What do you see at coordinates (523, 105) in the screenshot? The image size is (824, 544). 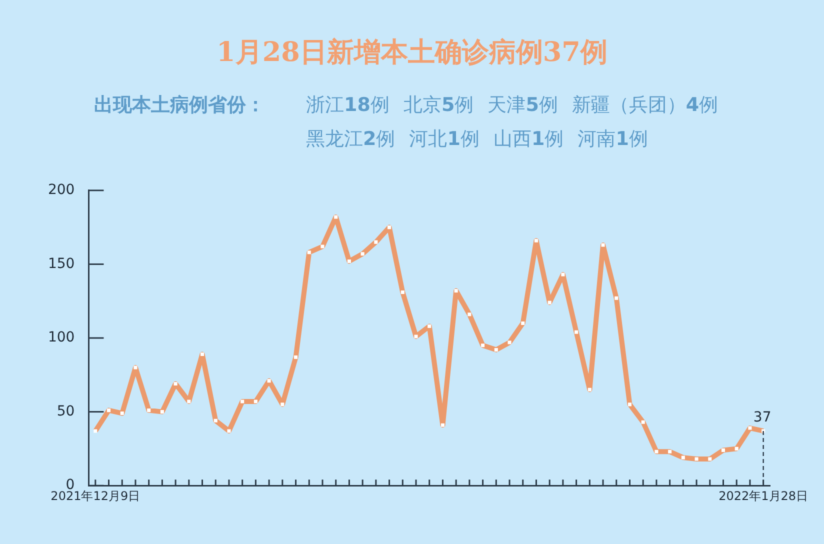 I see `text: 天津5例` at bounding box center [523, 105].